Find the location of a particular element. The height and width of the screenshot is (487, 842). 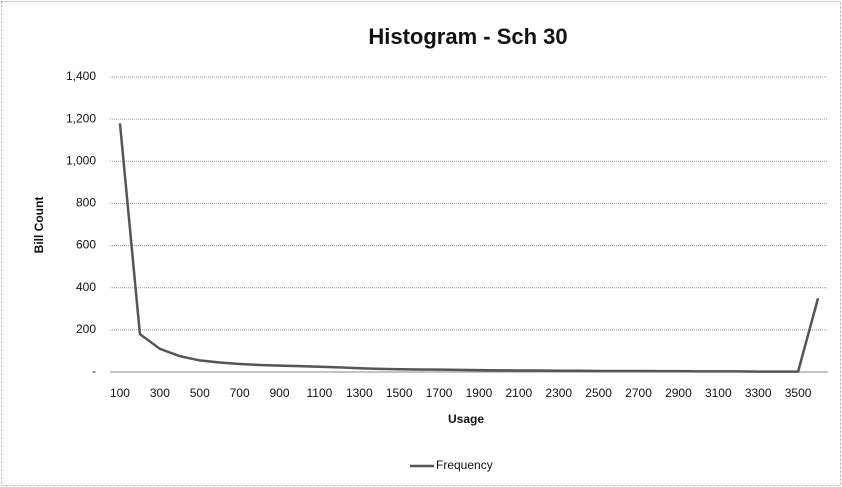

x-tick-label: 2300 is located at coordinates (558, 393).